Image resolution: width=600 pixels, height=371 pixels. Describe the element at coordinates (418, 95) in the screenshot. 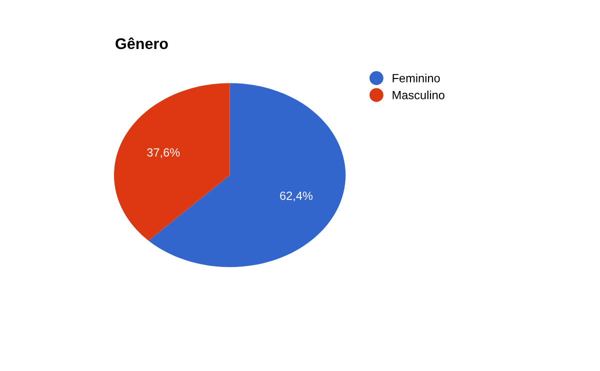

I see `legend-label: Masculino` at that location.